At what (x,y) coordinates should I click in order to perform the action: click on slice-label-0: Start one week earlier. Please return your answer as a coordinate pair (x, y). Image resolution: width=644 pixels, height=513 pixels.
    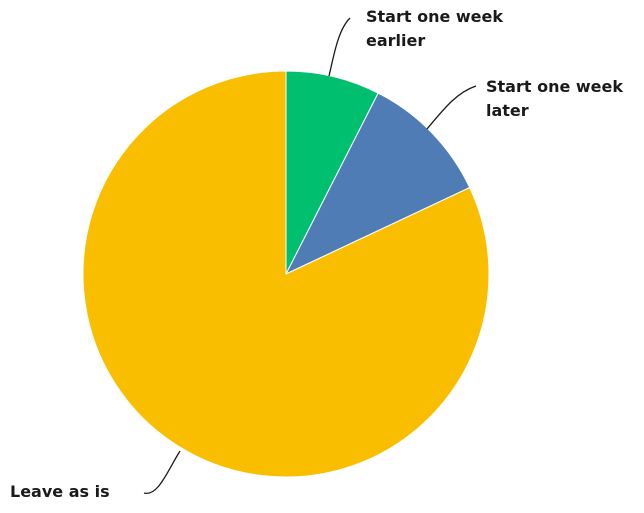
    Looking at the image, I should click on (434, 28).